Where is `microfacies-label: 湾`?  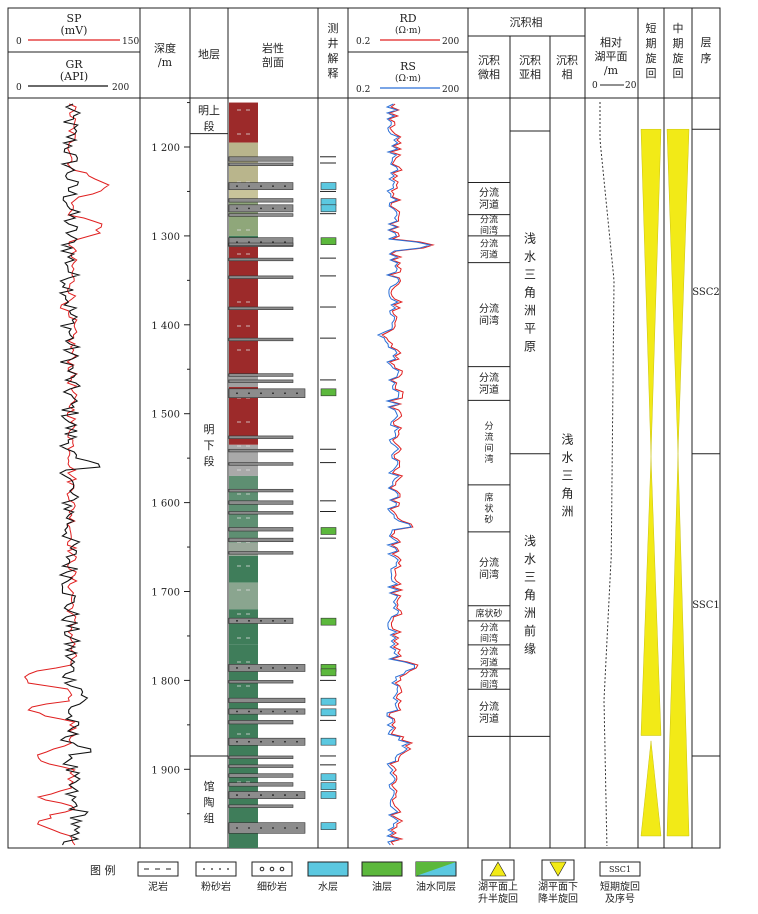
microfacies-label: 湾 is located at coordinates (488, 459).